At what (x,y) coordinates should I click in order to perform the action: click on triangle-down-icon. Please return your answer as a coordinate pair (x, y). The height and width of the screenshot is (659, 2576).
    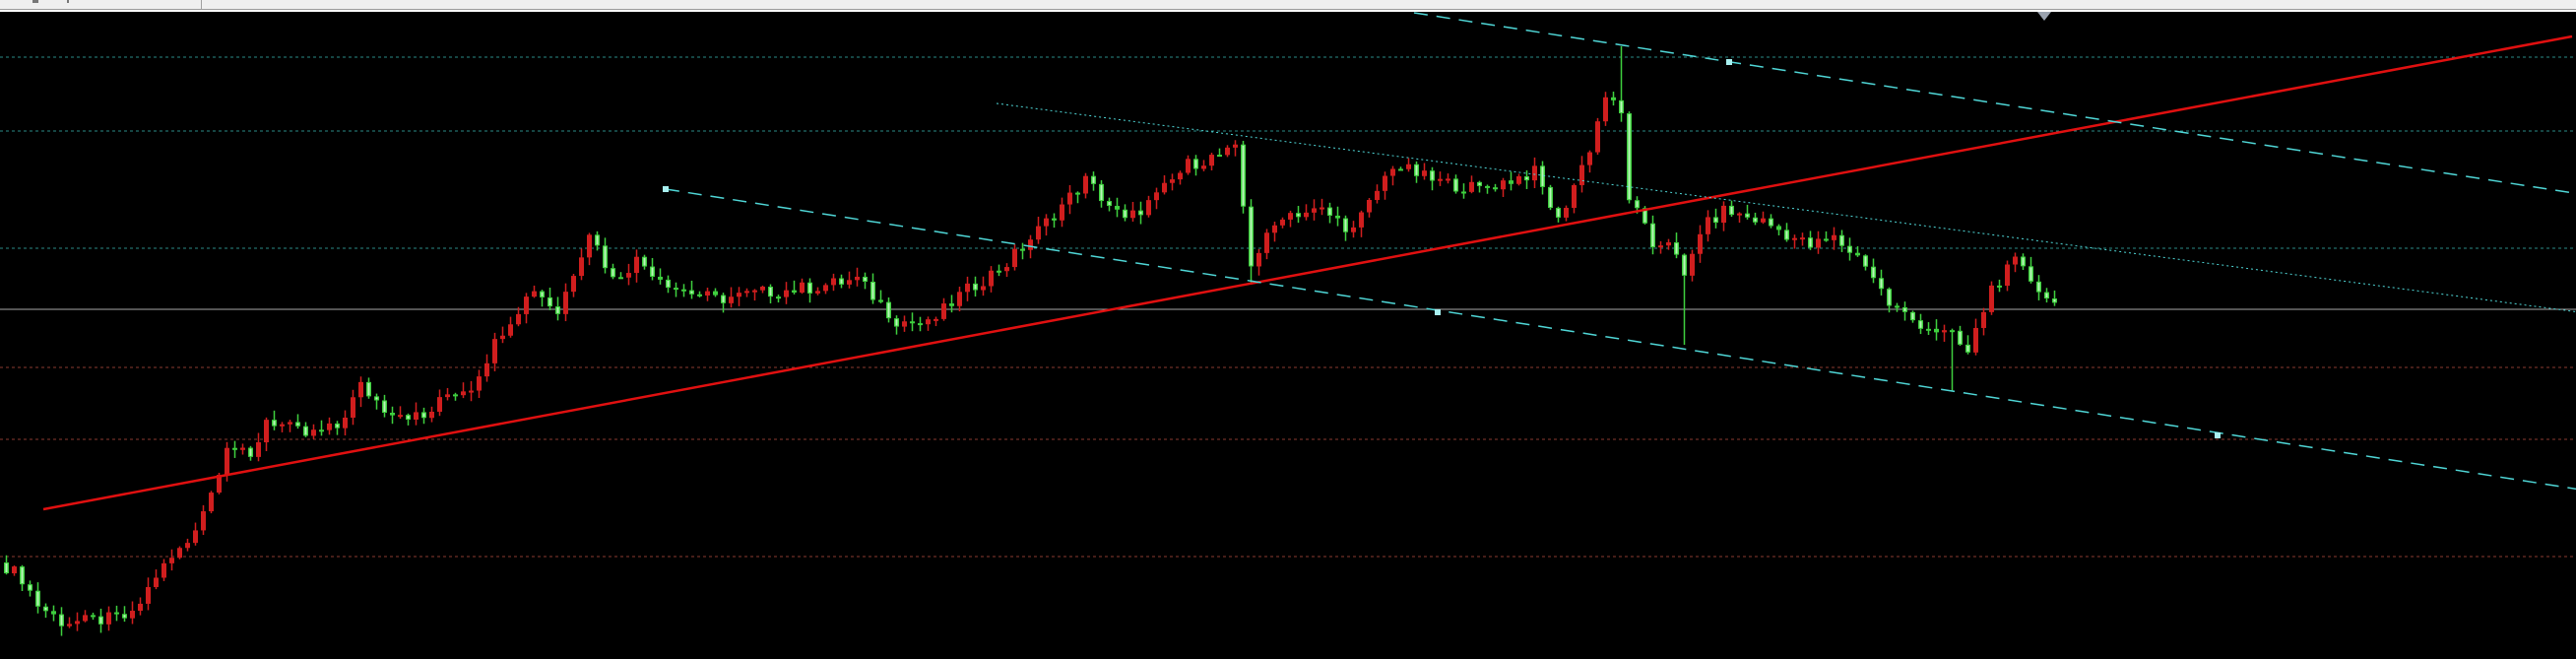
    Looking at the image, I should click on (2044, 16).